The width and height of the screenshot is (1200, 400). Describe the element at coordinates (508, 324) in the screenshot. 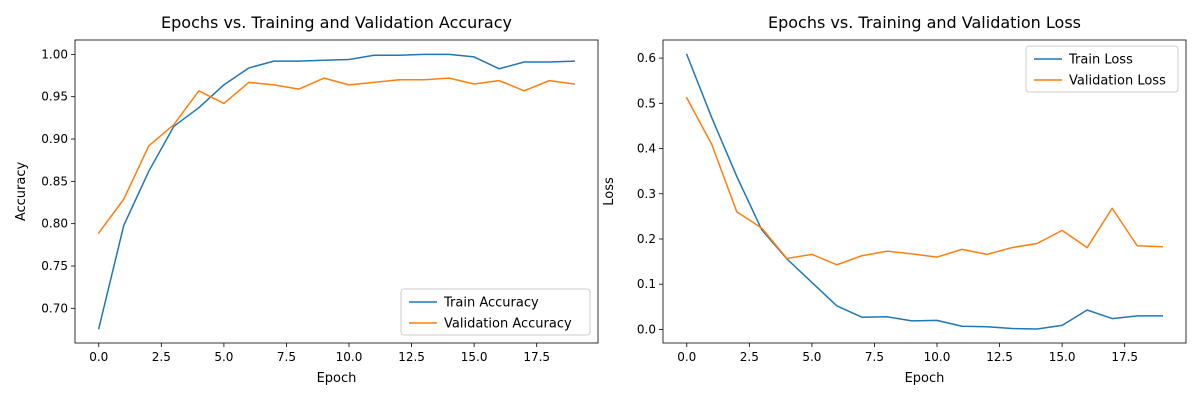

I see `chart1-legend-label-2: Validation Accuracy` at that location.